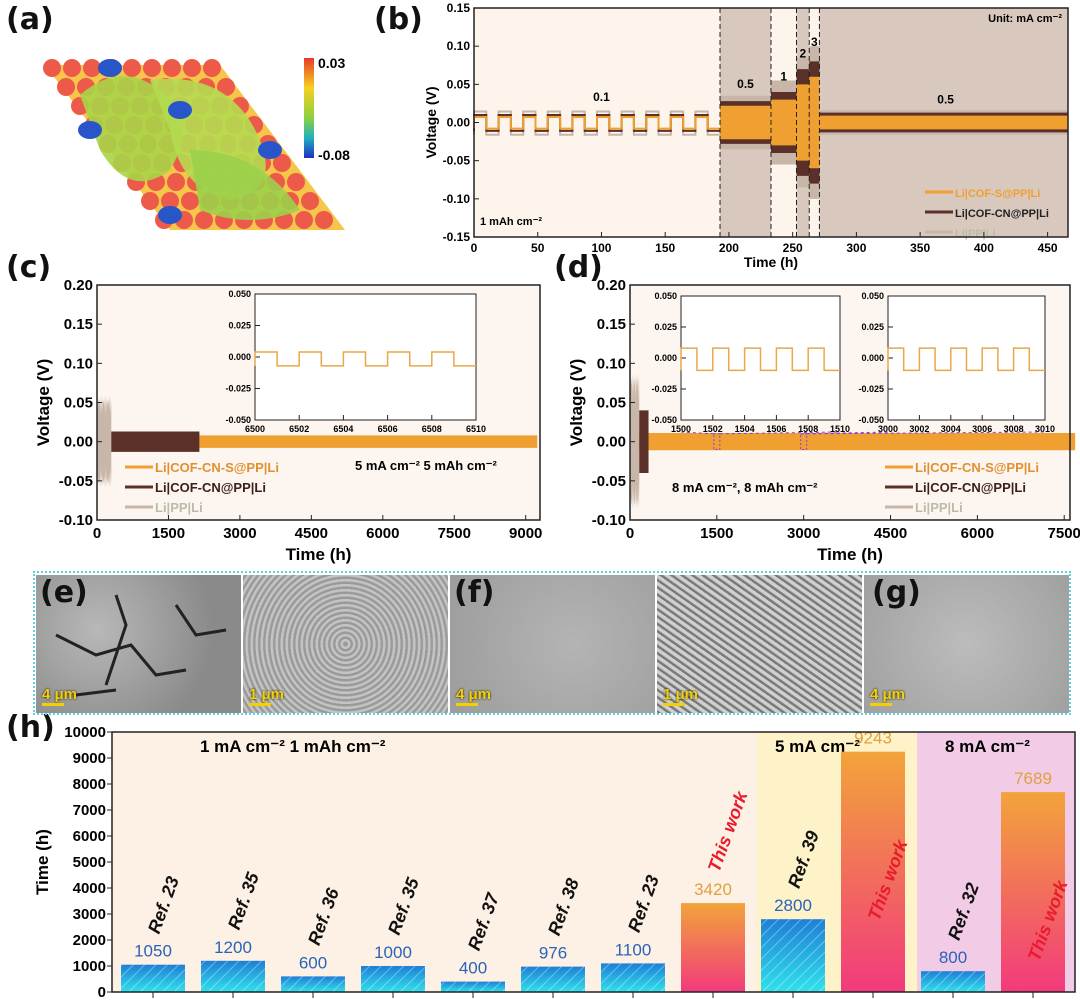  I want to click on current-density-label: 0.1, so click(601, 97).